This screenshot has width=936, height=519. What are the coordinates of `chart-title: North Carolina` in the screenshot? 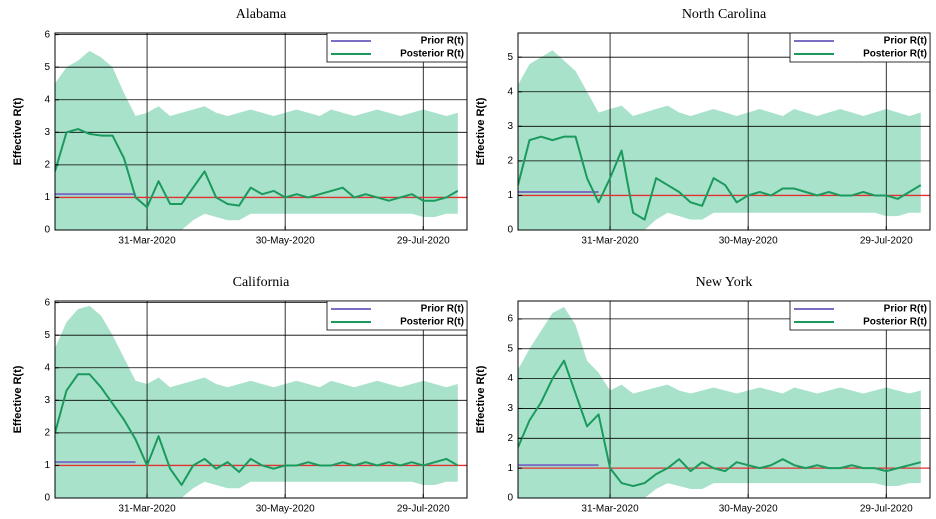 It's located at (724, 14).